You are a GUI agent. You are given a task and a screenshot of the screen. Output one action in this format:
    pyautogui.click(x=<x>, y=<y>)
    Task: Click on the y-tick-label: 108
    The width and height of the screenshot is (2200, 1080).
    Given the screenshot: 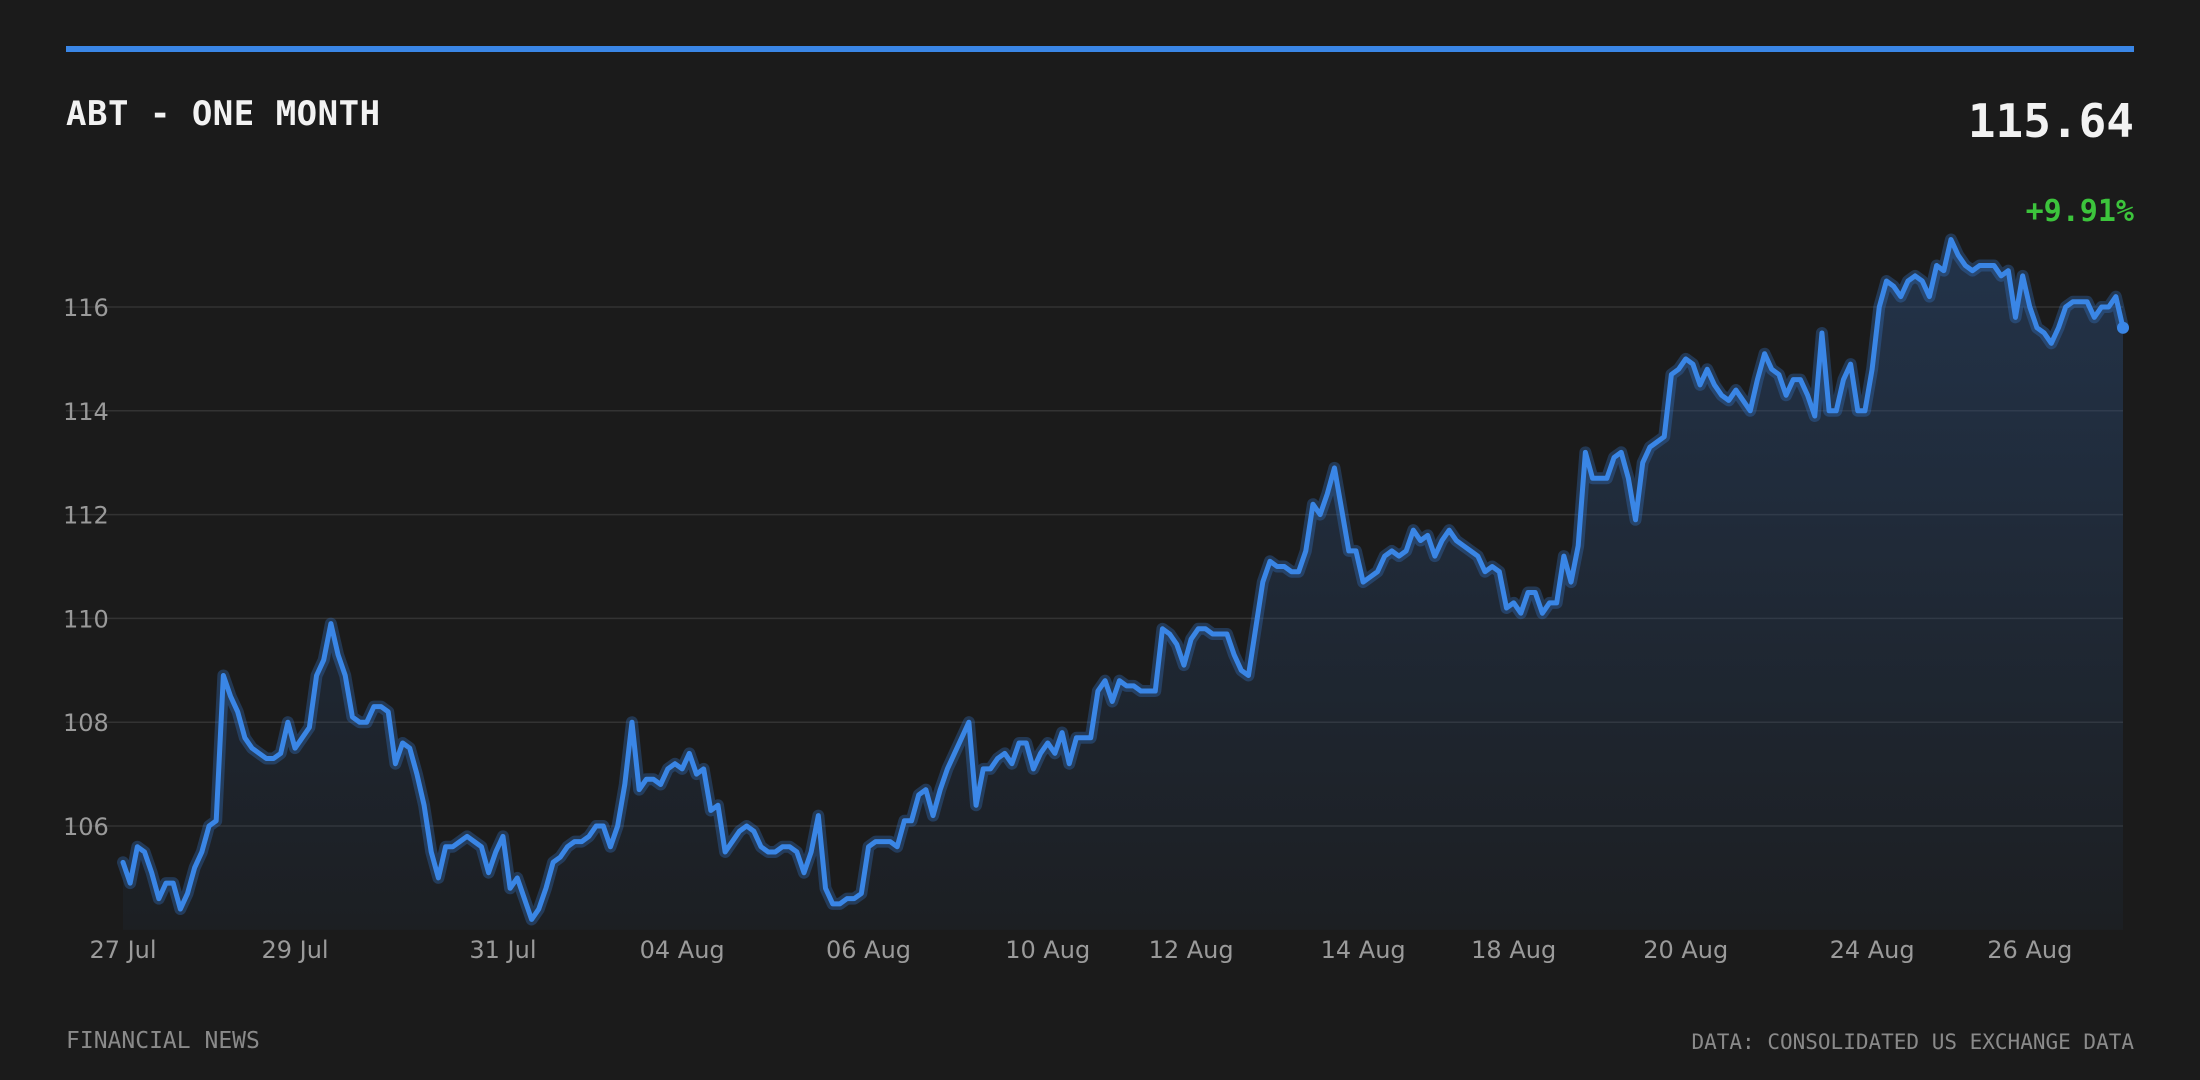 What is the action you would take?
    pyautogui.click(x=86, y=723)
    